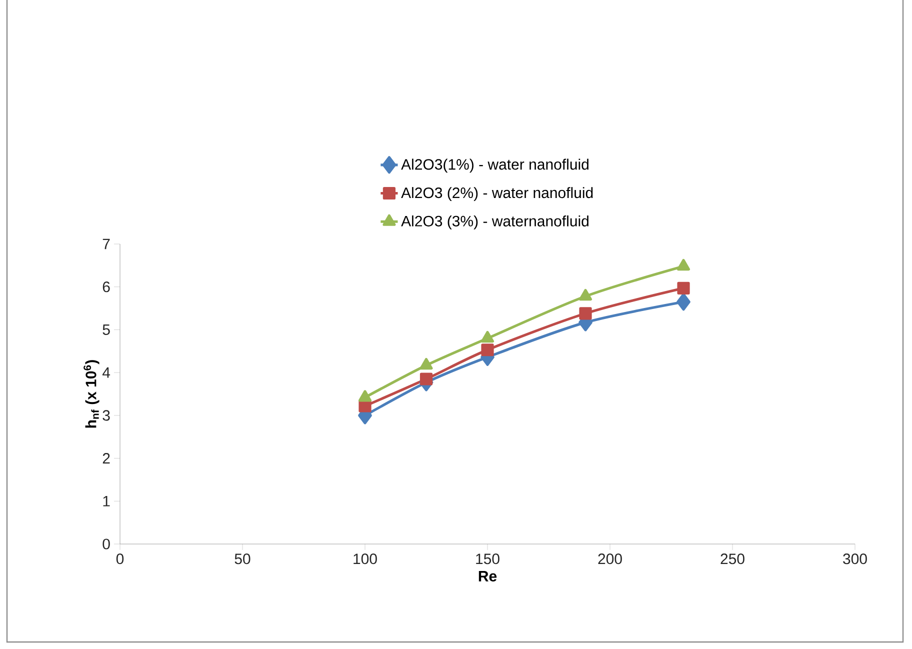 The image size is (912, 649). I want to click on x-tick-label: 300, so click(855, 559).